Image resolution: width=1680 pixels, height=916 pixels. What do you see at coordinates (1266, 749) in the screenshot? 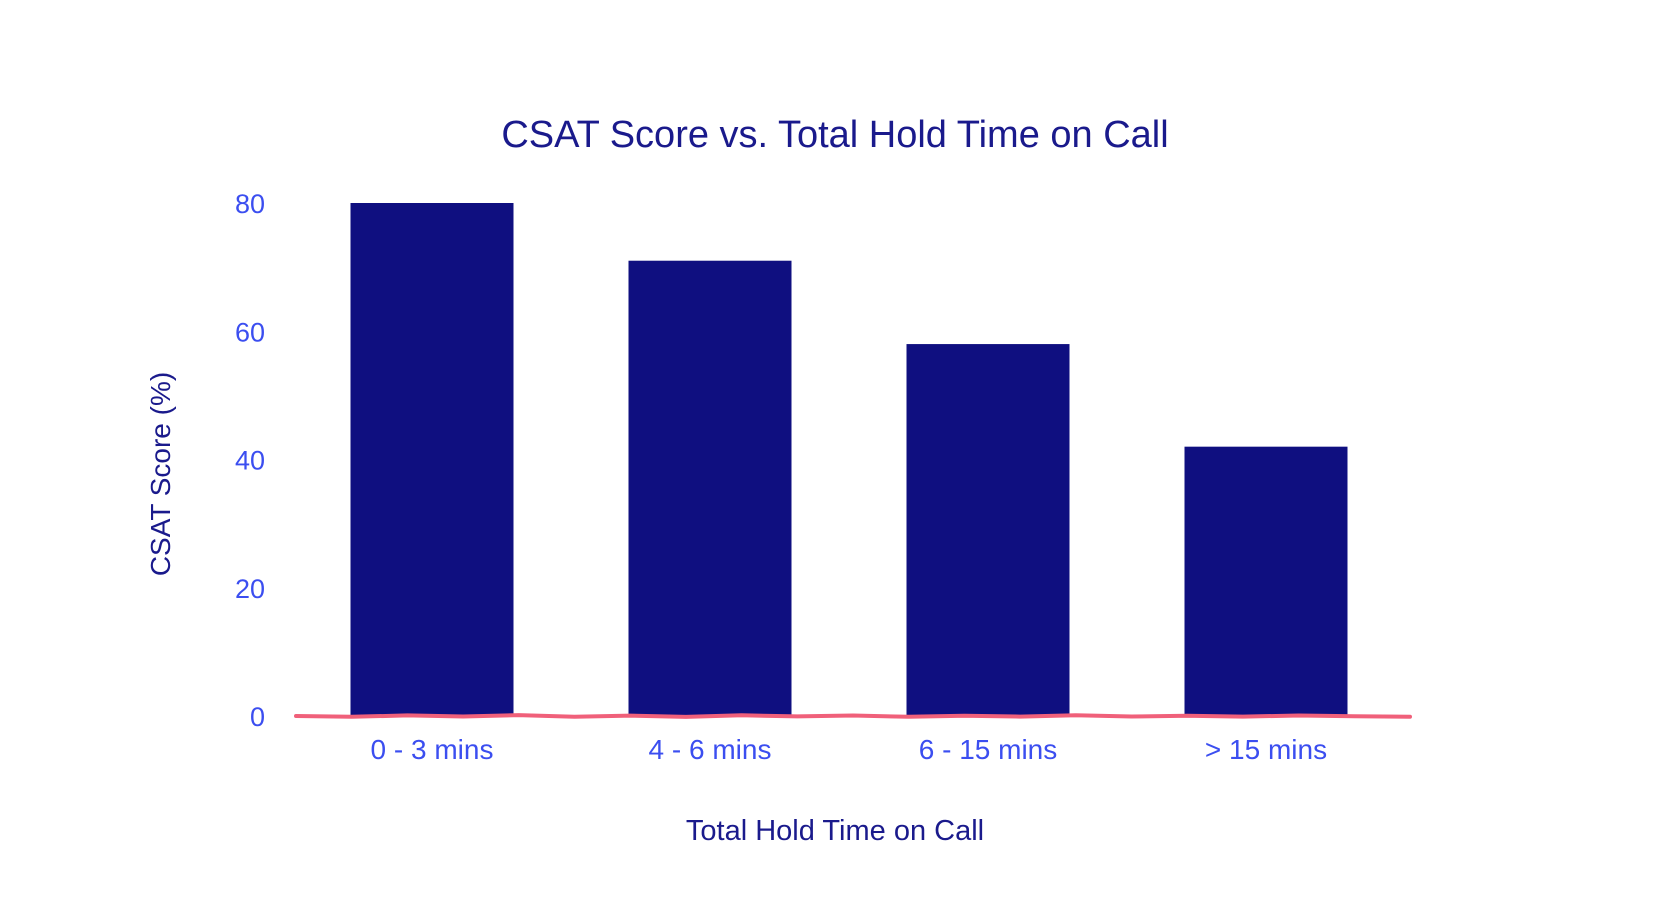
I see `x-tick-label: > 15 mins` at bounding box center [1266, 749].